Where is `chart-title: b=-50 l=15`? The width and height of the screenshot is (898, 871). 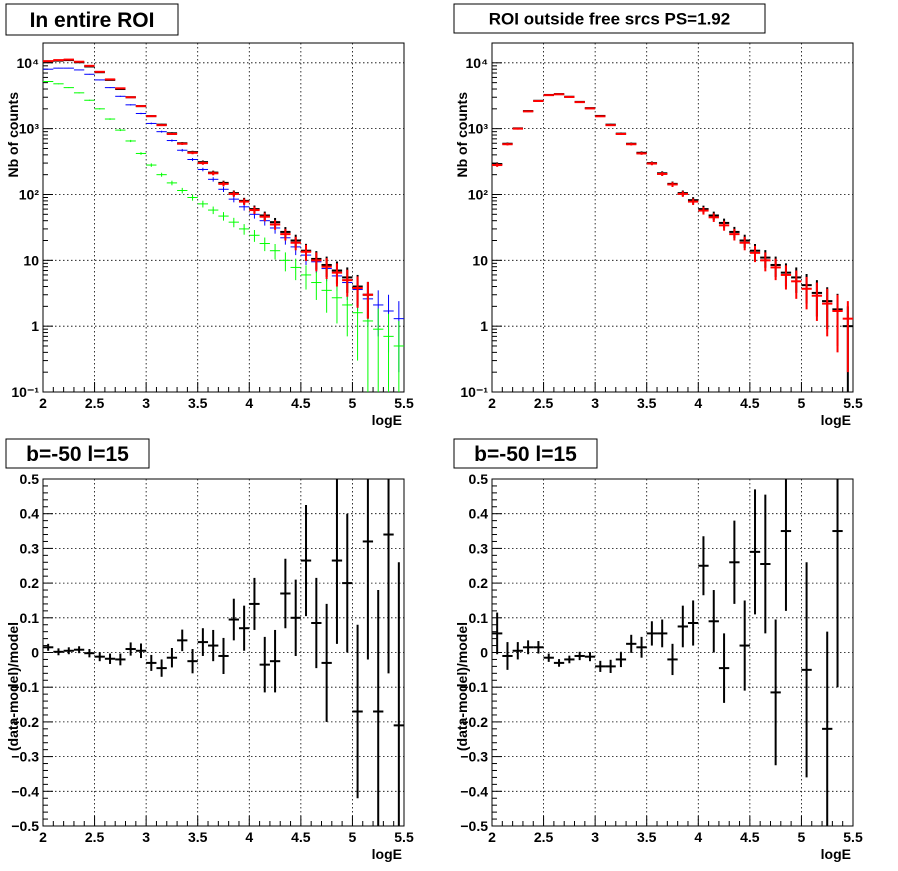
chart-title: b=-50 l=15 is located at coordinates (525, 454).